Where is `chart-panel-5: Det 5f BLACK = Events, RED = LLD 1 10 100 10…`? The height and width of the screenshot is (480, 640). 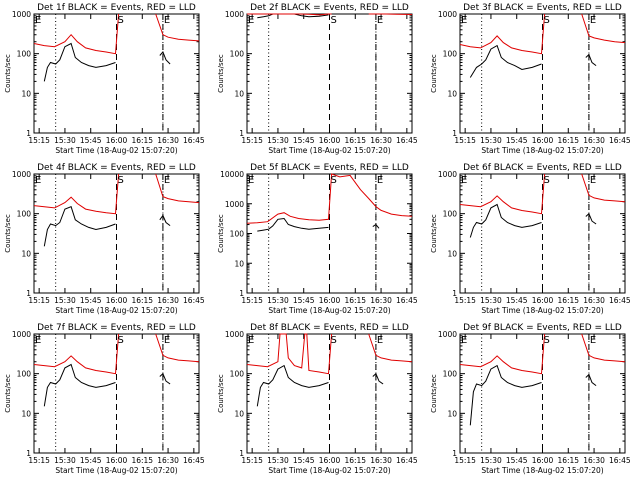
chart-panel-5: Det 5f BLACK = Events, RED = LLD 1 10 100 10… is located at coordinates (317, 239).